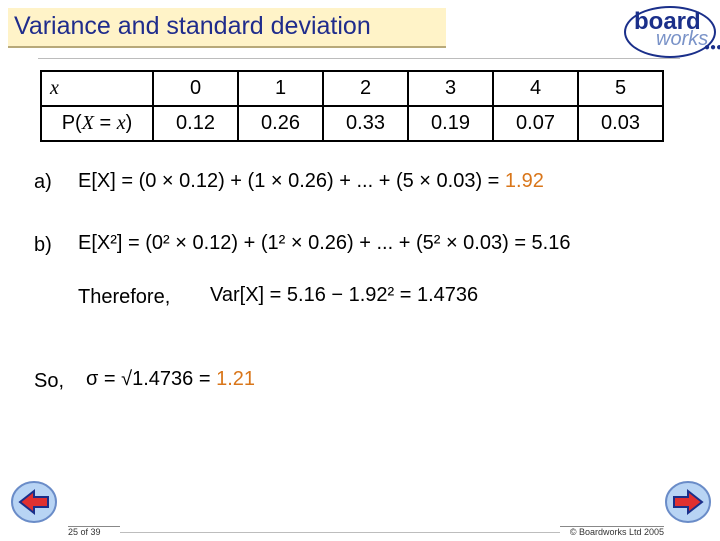 This screenshot has width=720, height=541. I want to click on table-cell: 0.19, so click(450, 123).